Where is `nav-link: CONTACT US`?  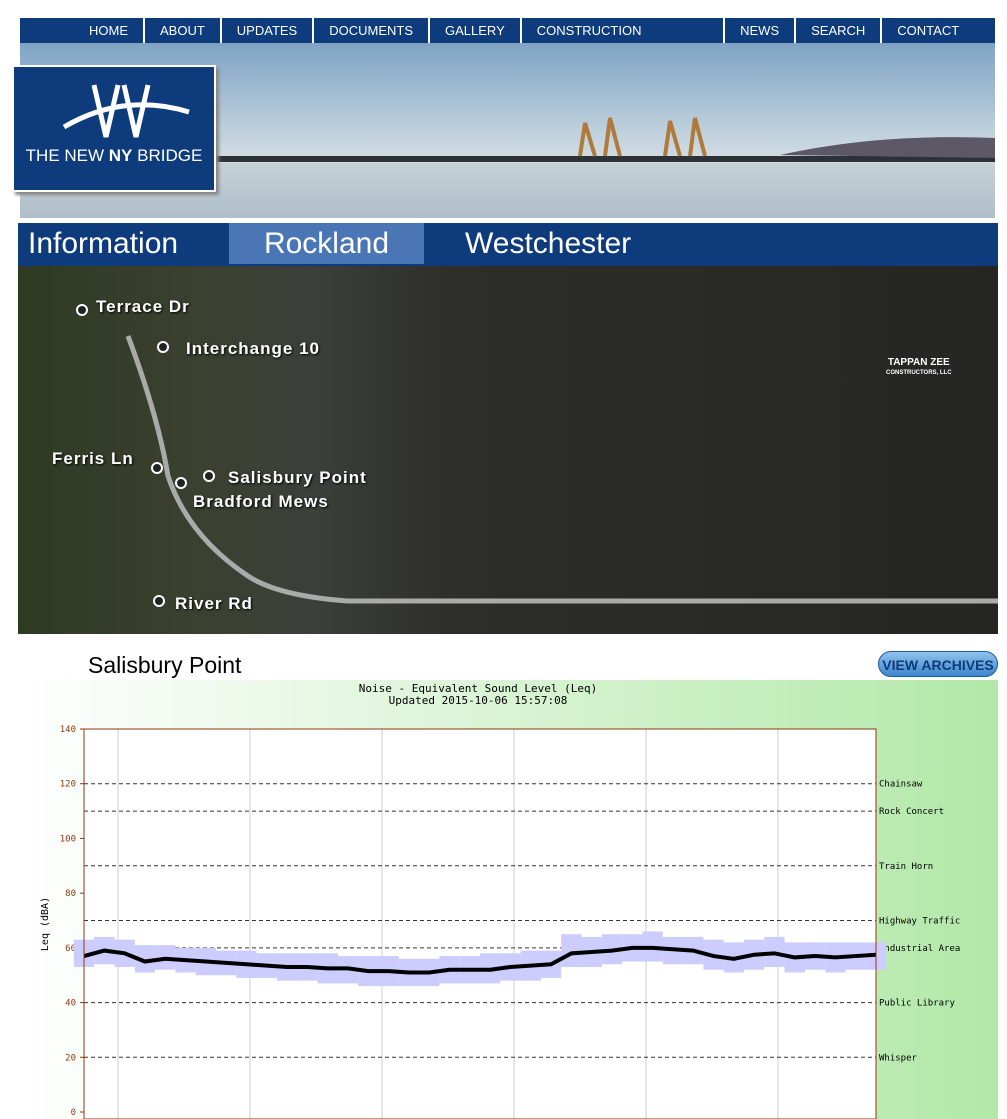 nav-link: CONTACT US is located at coordinates (928, 43).